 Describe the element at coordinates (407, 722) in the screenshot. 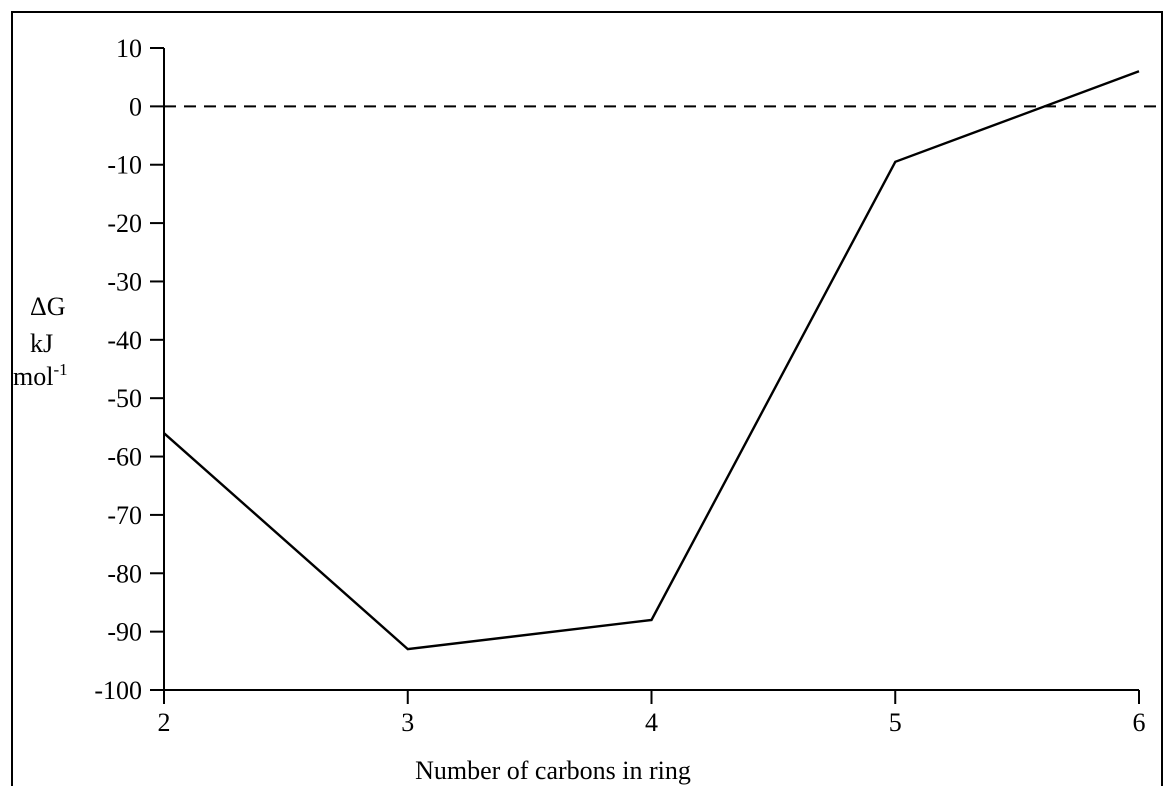

I see `x-tick-label: 3` at that location.